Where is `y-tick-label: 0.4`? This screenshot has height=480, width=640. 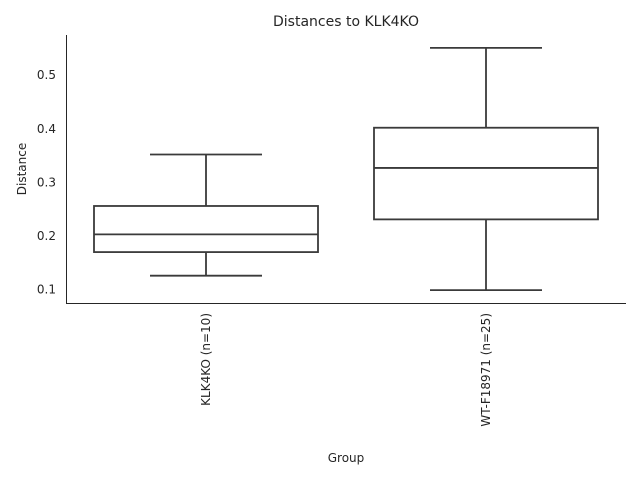 y-tick-label: 0.4 is located at coordinates (46, 129).